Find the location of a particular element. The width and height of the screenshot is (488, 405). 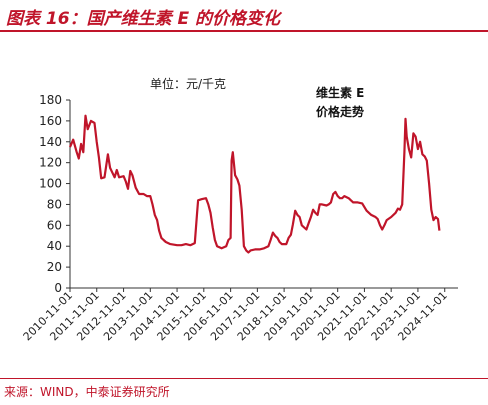

y-tick-label: 180 is located at coordinates (50, 100).